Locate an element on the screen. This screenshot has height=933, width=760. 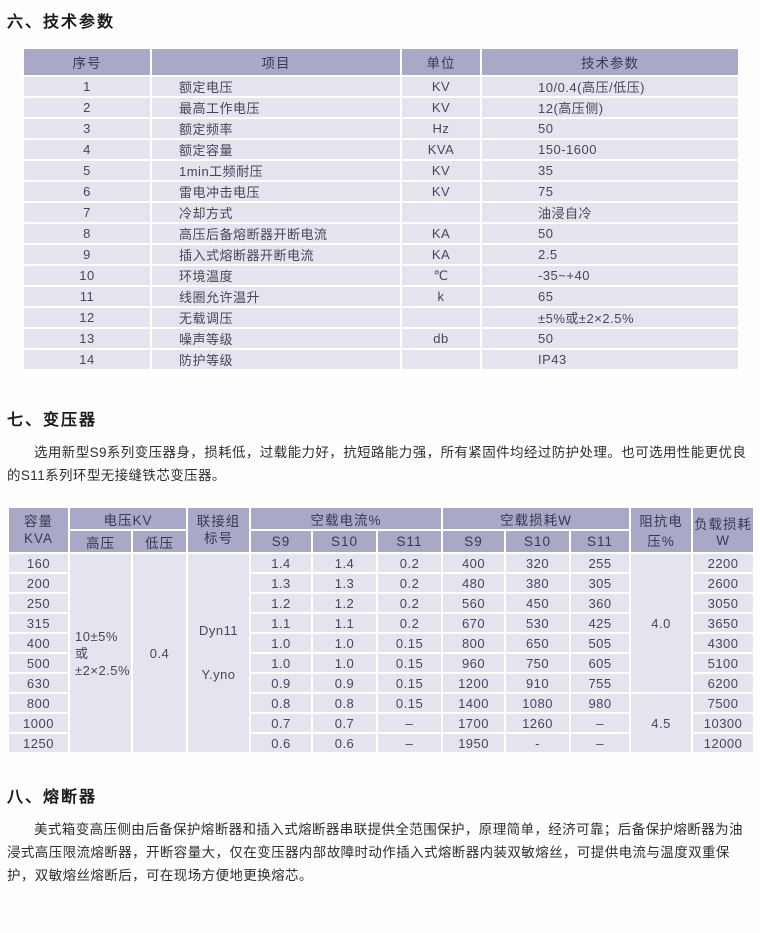
table-row: 6 雷电冲击电压 KV 75 is located at coordinates (381, 191).